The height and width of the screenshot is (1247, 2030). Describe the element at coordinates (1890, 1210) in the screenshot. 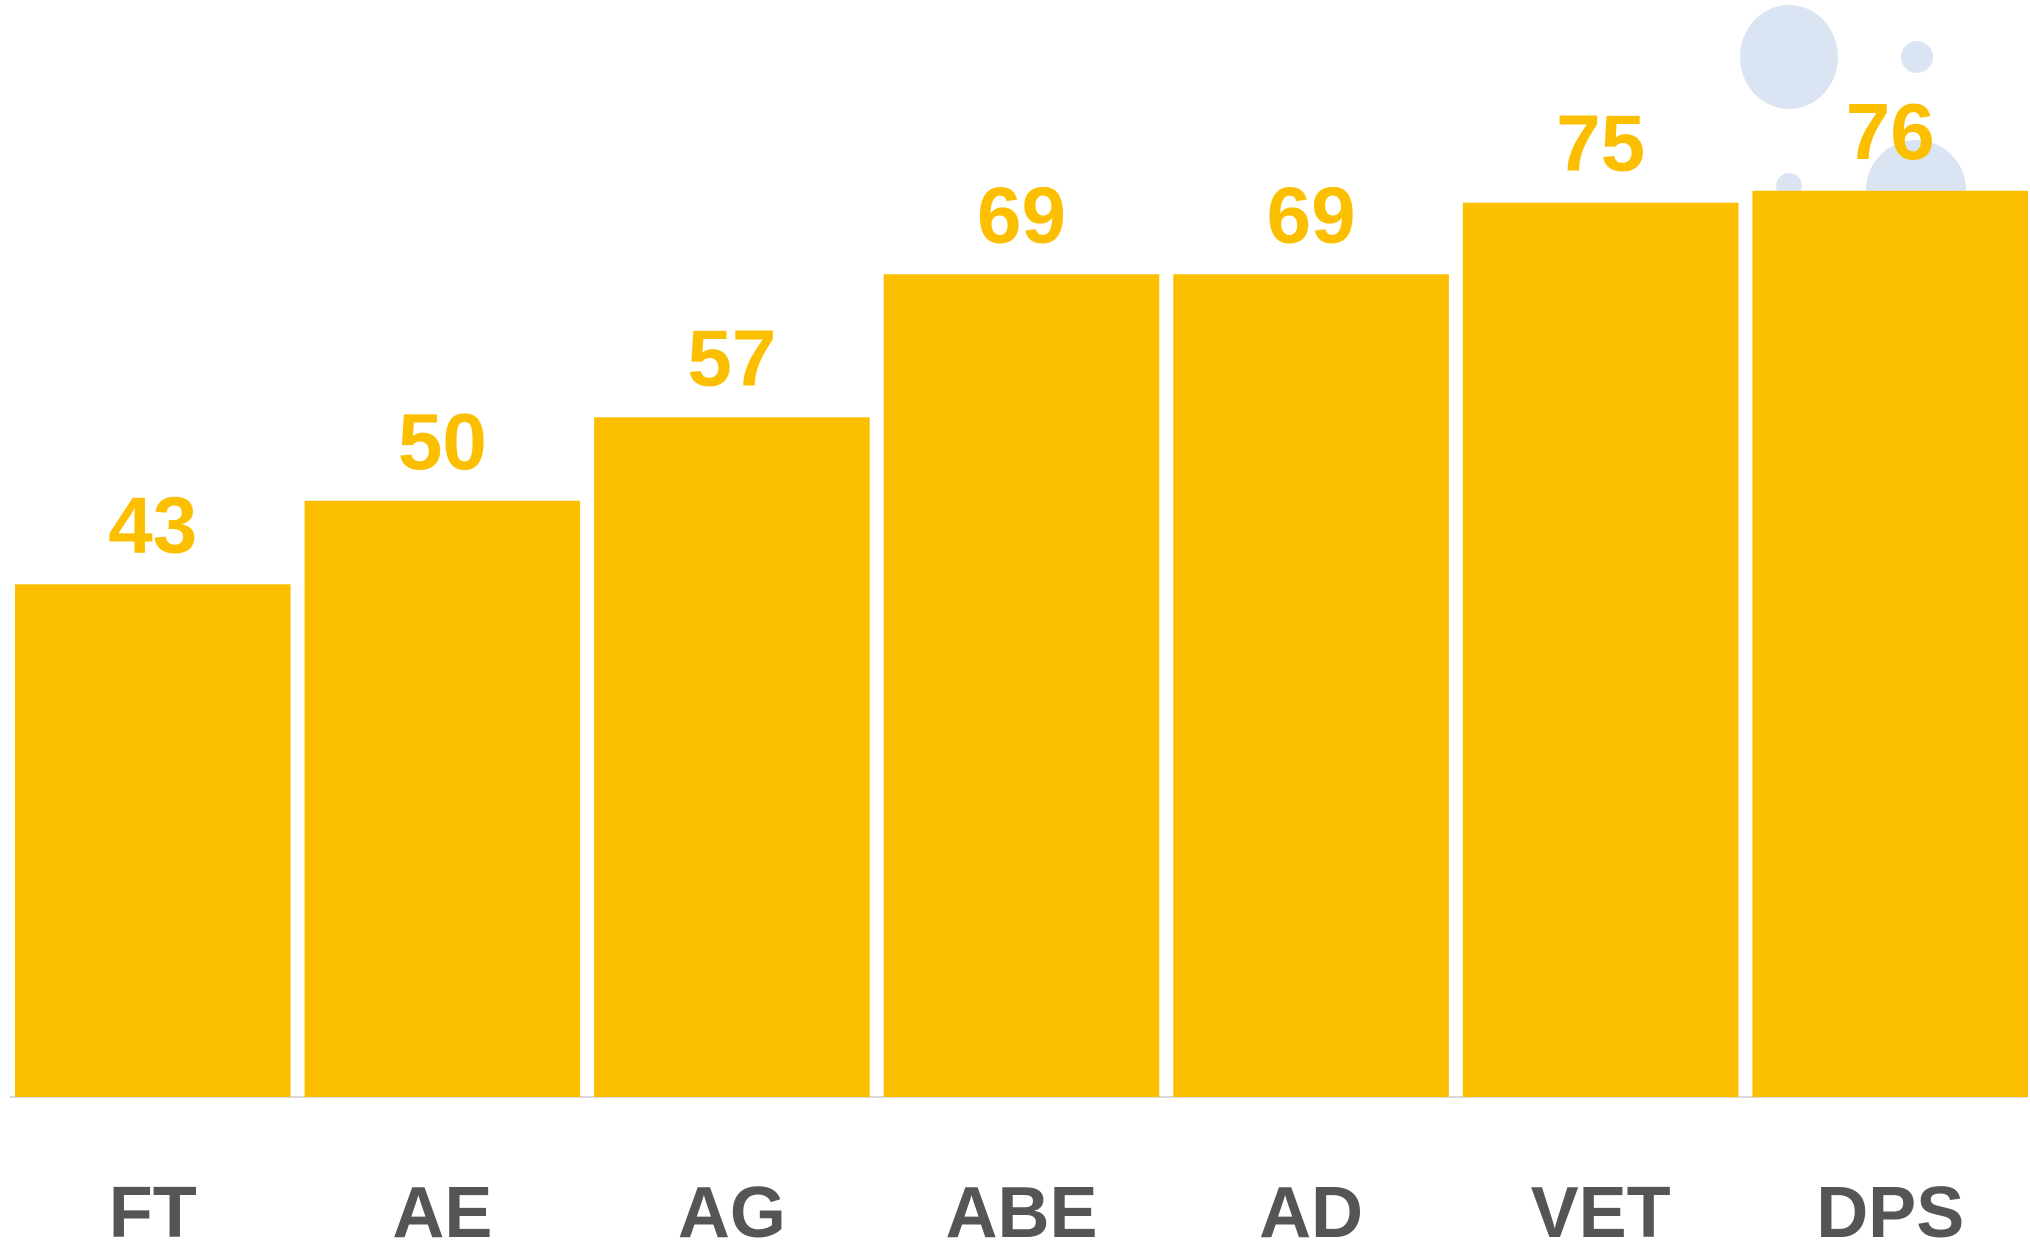

I see `x-tick-label: DPS` at that location.